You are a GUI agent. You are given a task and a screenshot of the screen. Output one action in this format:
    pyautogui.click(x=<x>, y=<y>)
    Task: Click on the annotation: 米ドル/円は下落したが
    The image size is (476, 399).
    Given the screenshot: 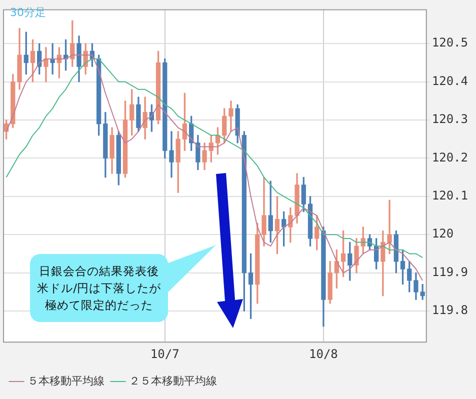 What is the action you would take?
    pyautogui.click(x=99, y=288)
    